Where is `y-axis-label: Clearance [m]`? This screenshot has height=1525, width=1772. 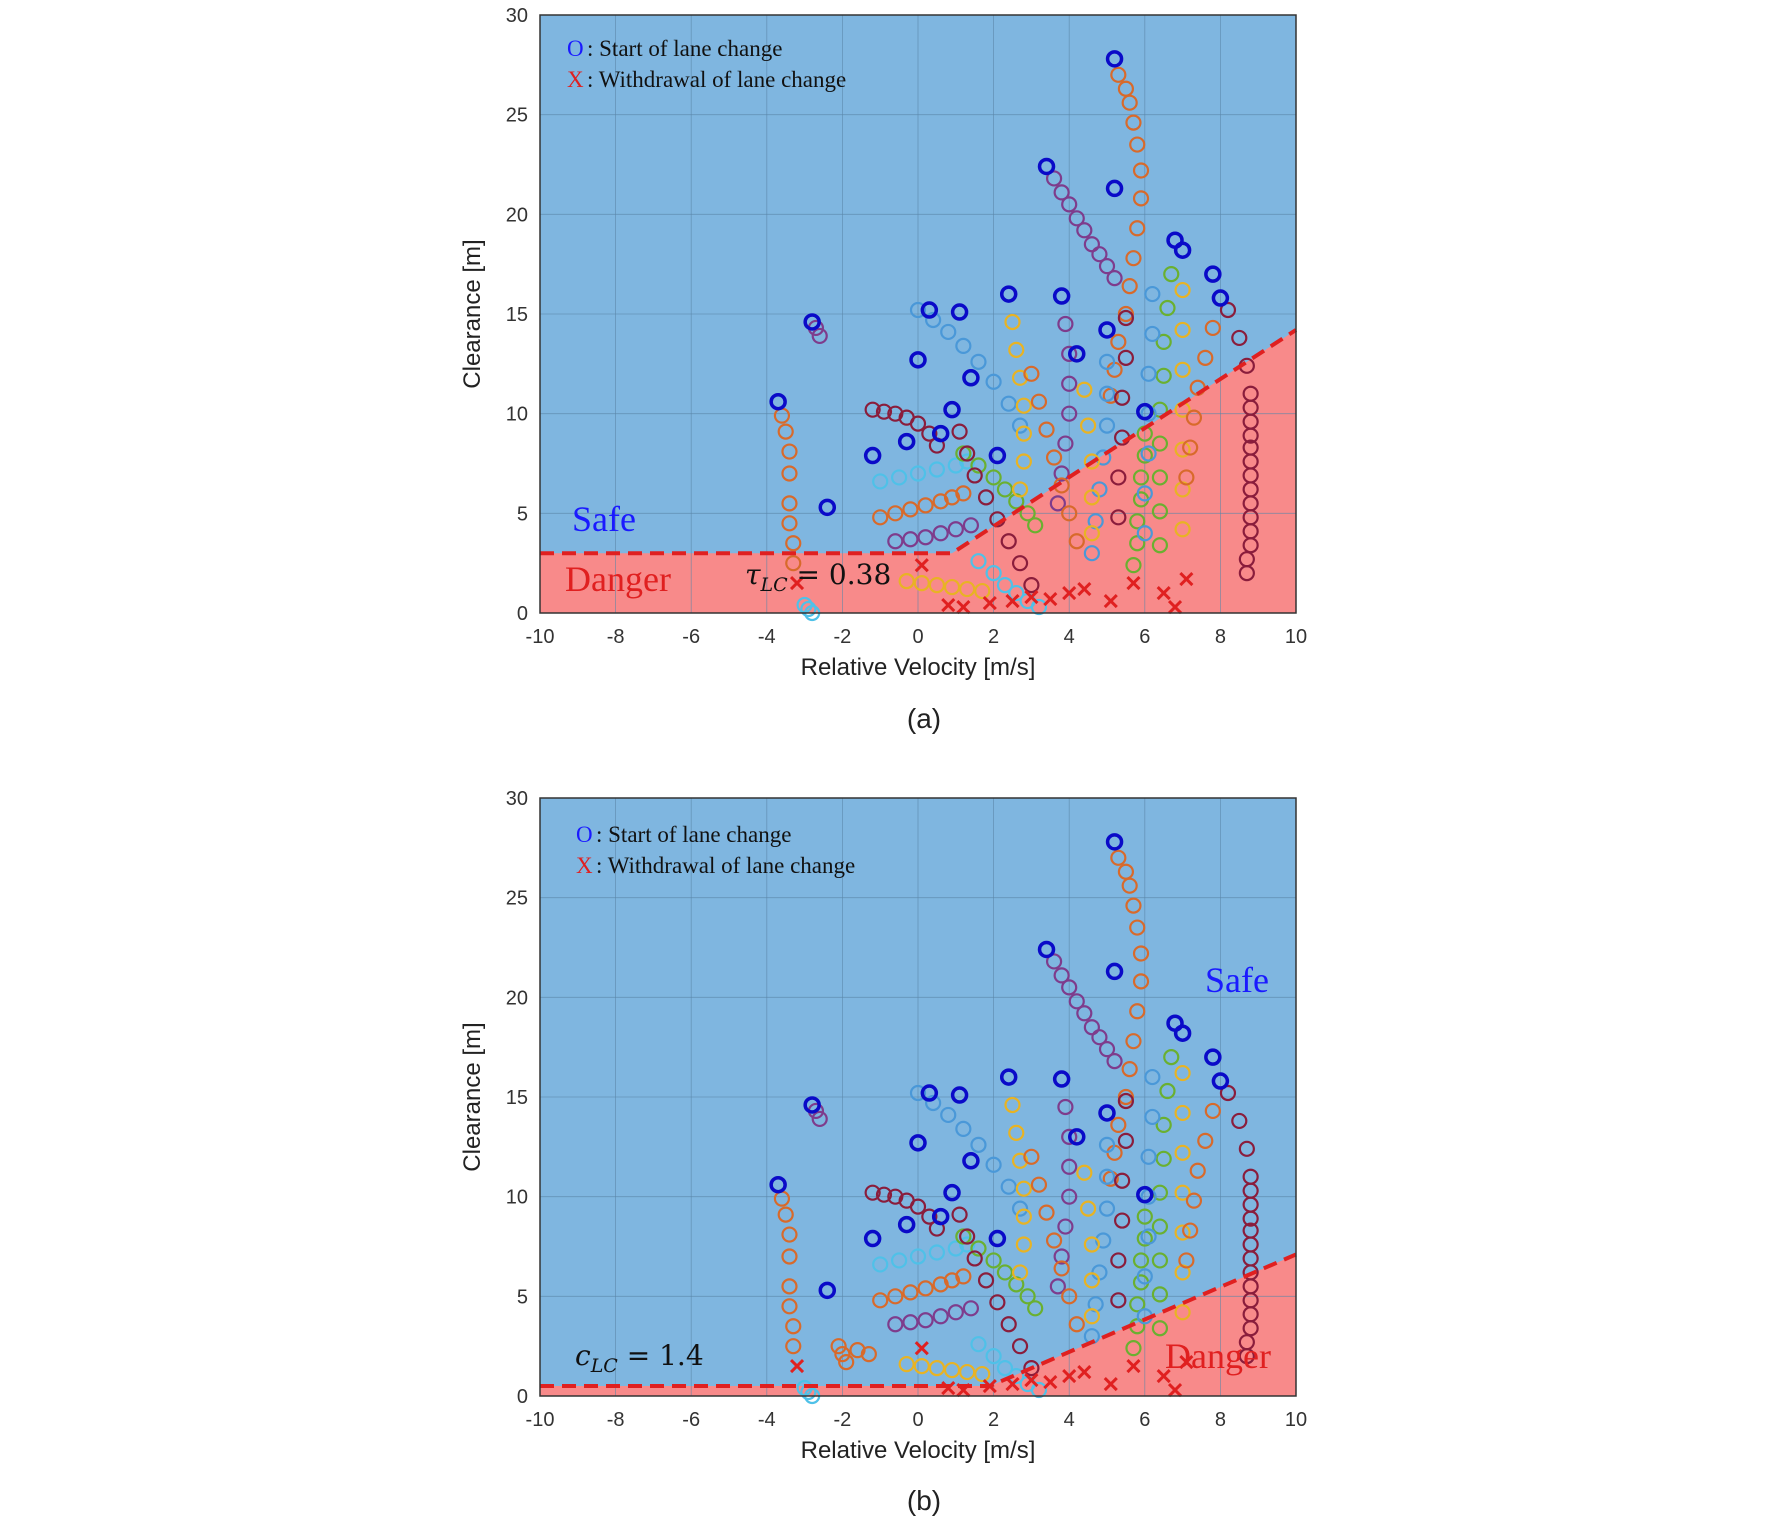
y-axis-label: Clearance [m] is located at coordinates (472, 1096).